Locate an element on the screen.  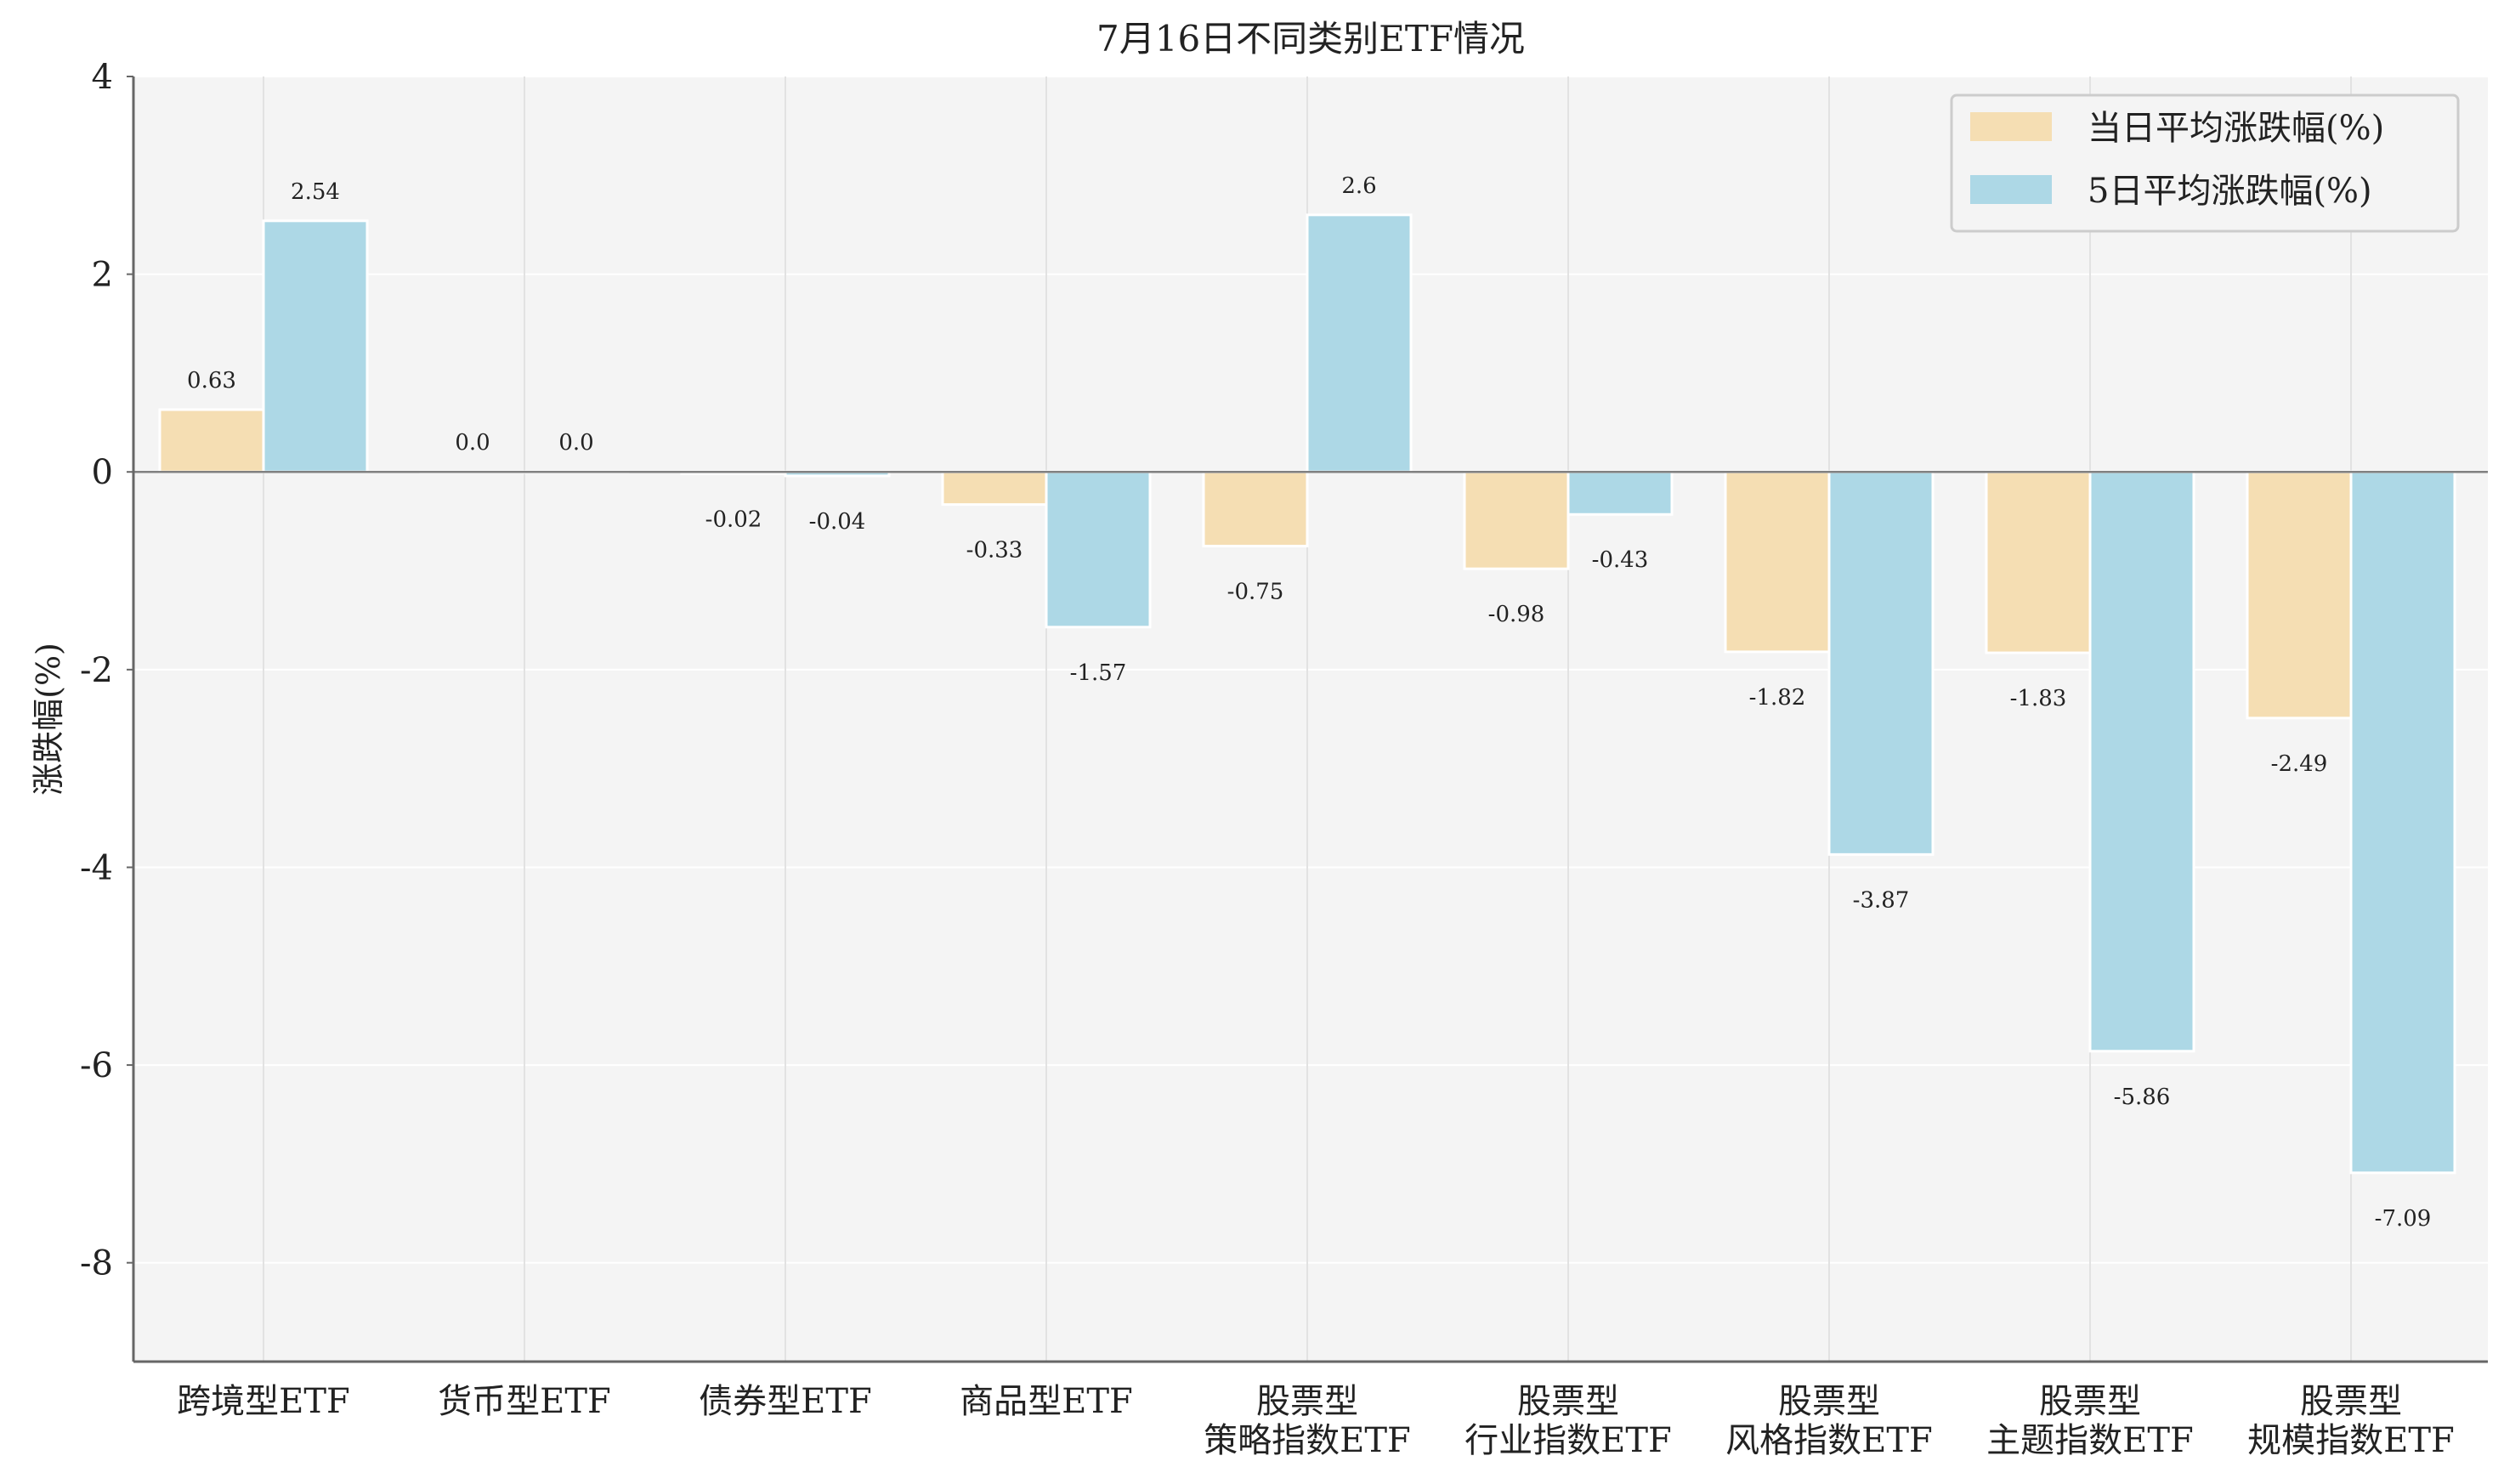
x-tick-label: 跨境型ETF is located at coordinates (263, 1401).